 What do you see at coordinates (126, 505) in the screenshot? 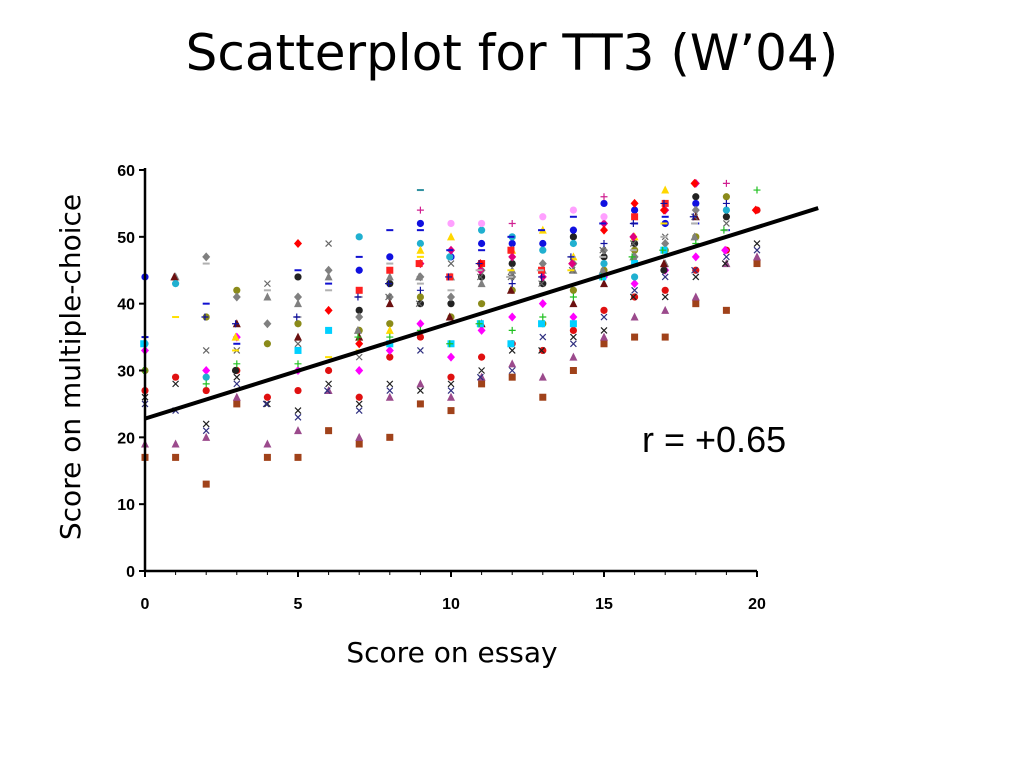
I see `y-tick-label: 10` at bounding box center [126, 505].